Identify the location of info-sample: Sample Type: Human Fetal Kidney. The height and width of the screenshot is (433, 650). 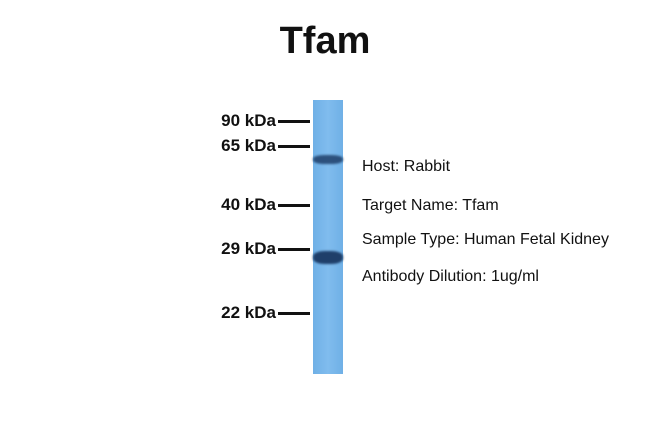
(485, 239).